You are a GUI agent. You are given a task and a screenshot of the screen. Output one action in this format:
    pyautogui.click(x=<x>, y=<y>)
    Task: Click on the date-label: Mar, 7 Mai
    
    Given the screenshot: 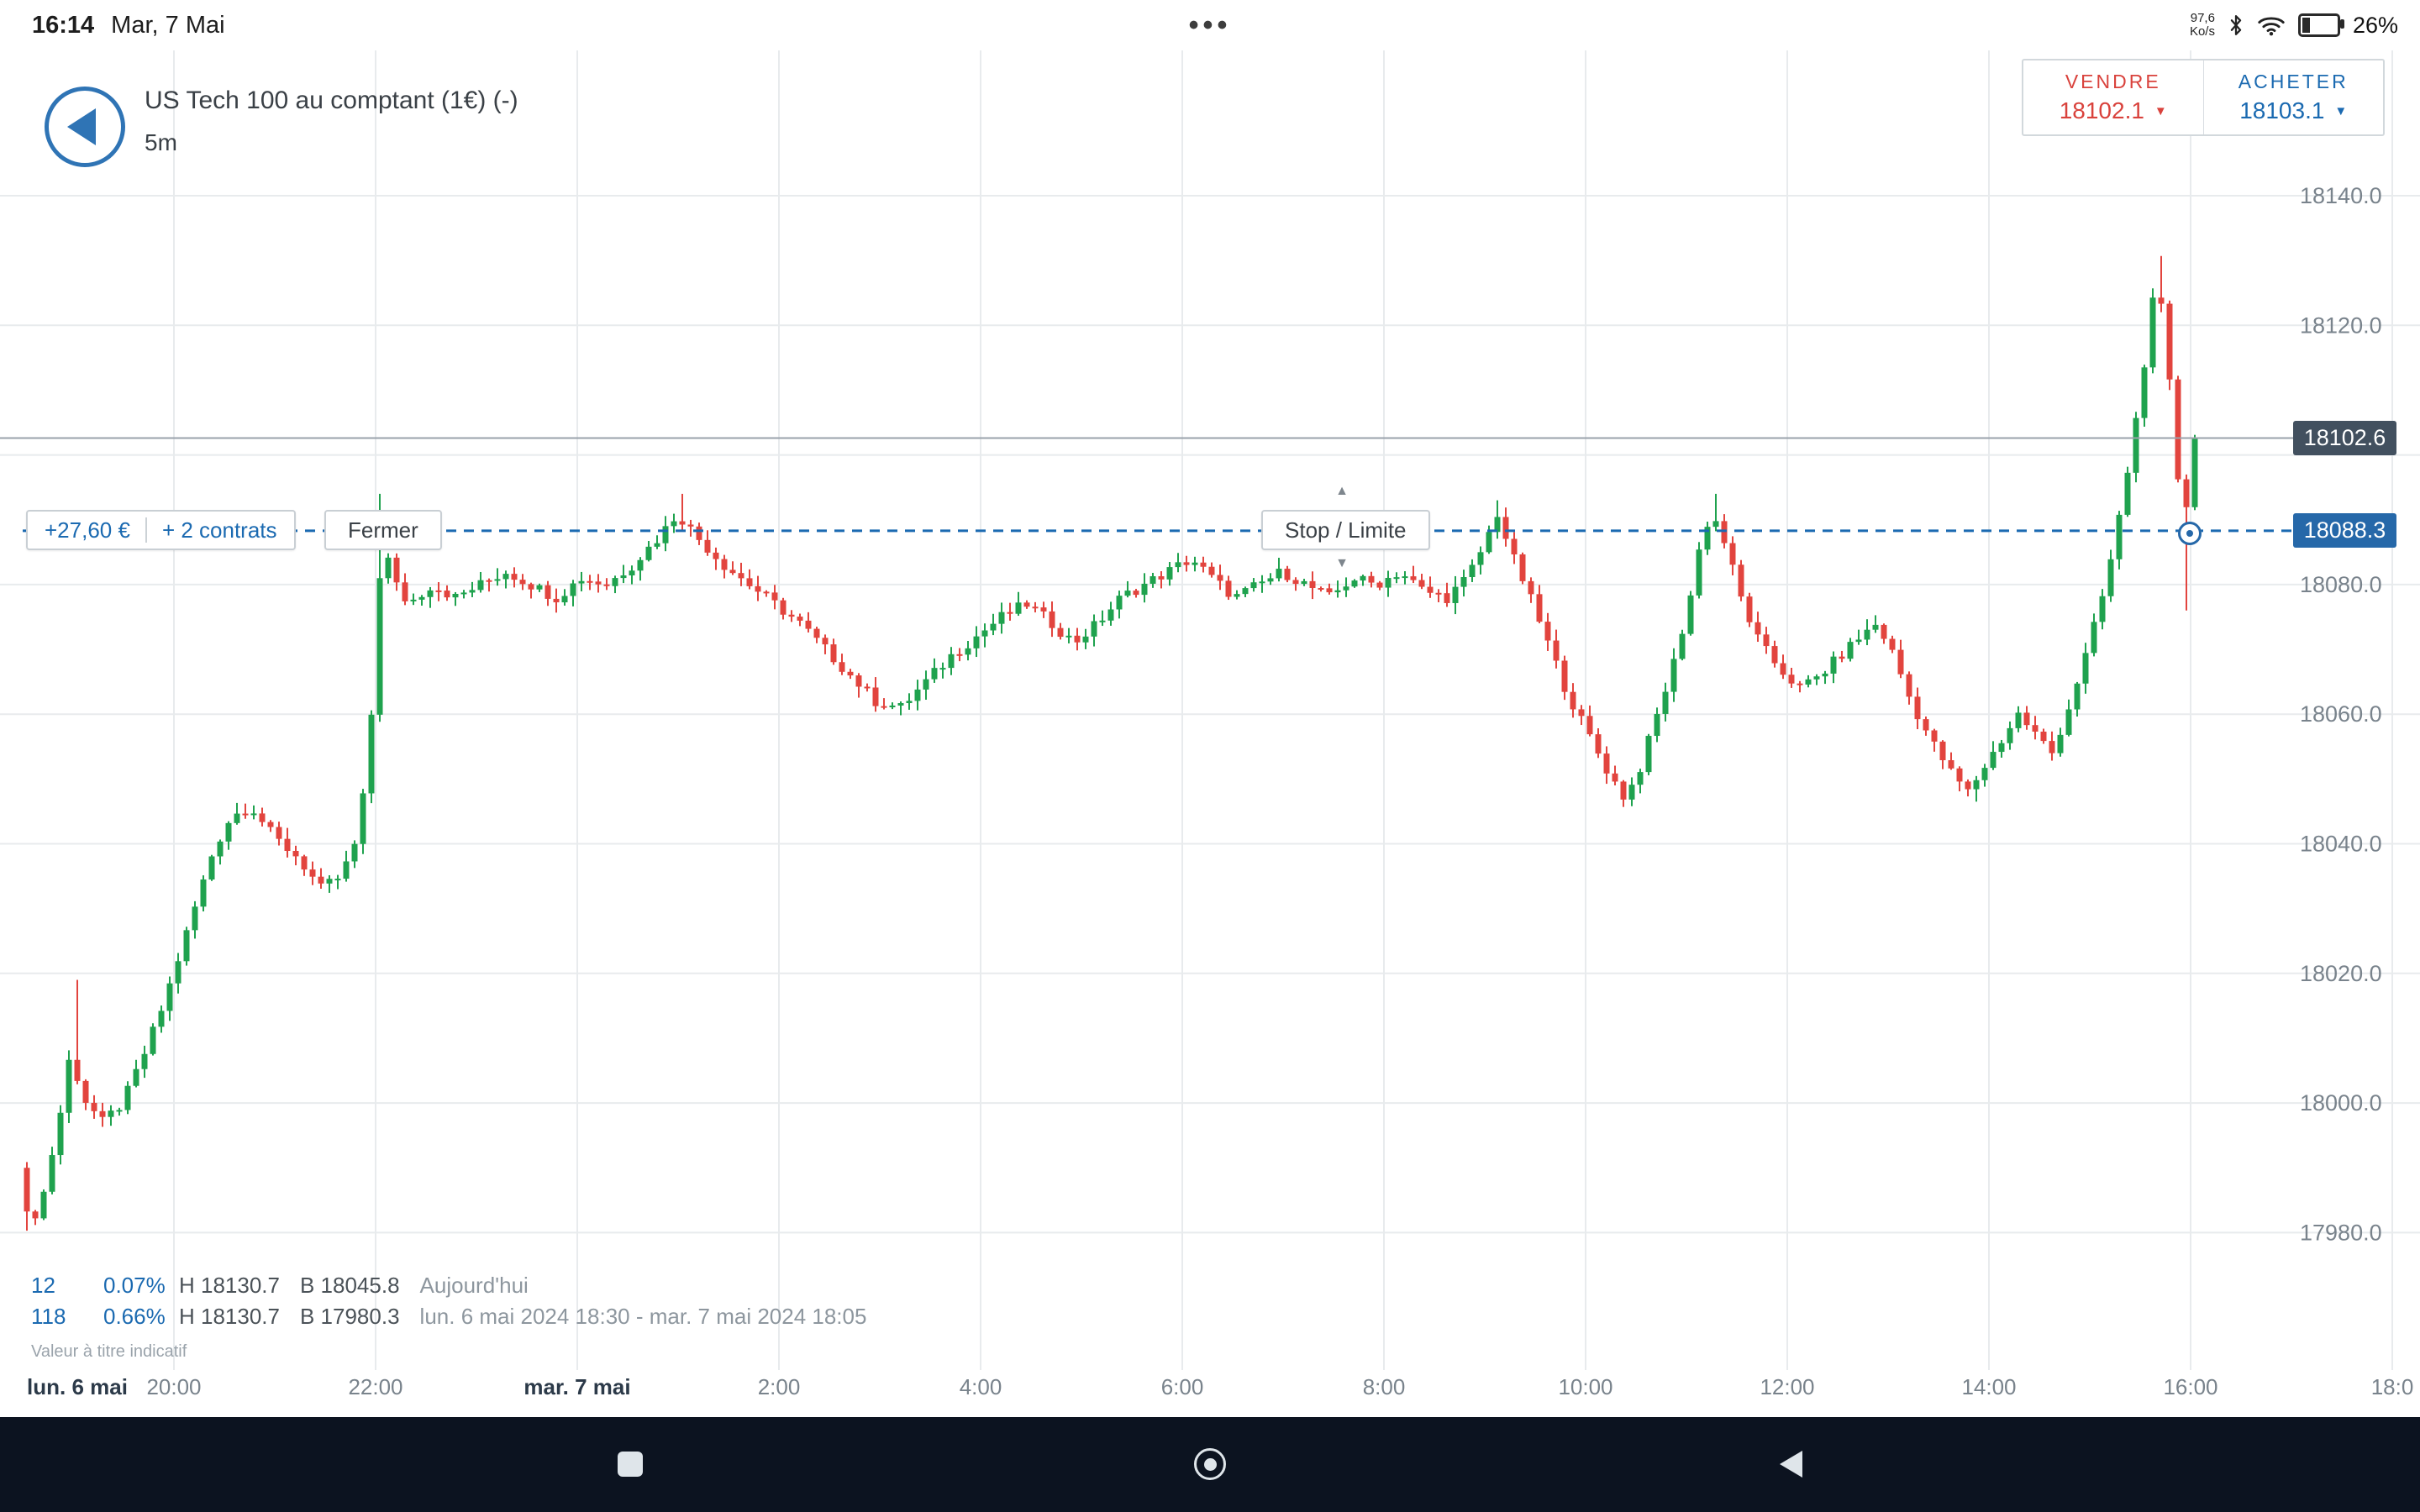 What is the action you would take?
    pyautogui.click(x=168, y=25)
    